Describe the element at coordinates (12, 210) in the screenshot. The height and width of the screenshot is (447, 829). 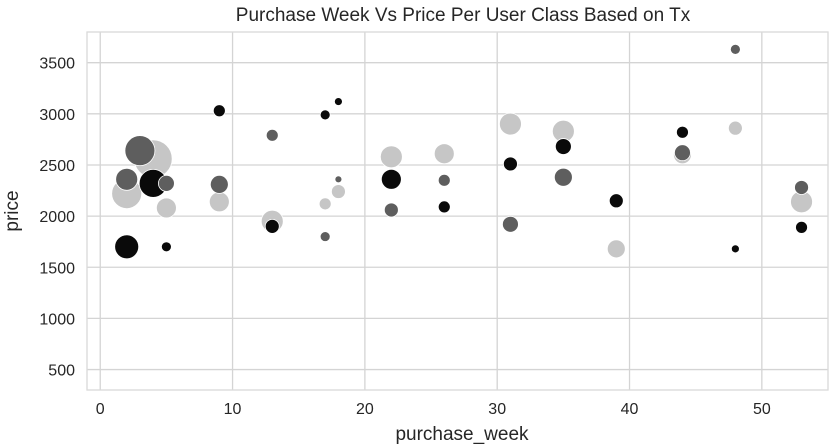
I see `y-axis-label: price` at that location.